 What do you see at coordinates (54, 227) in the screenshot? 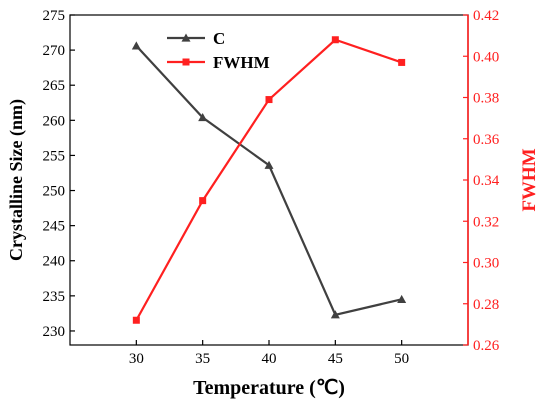
I see `left-y-tick-label: 245` at bounding box center [54, 227].